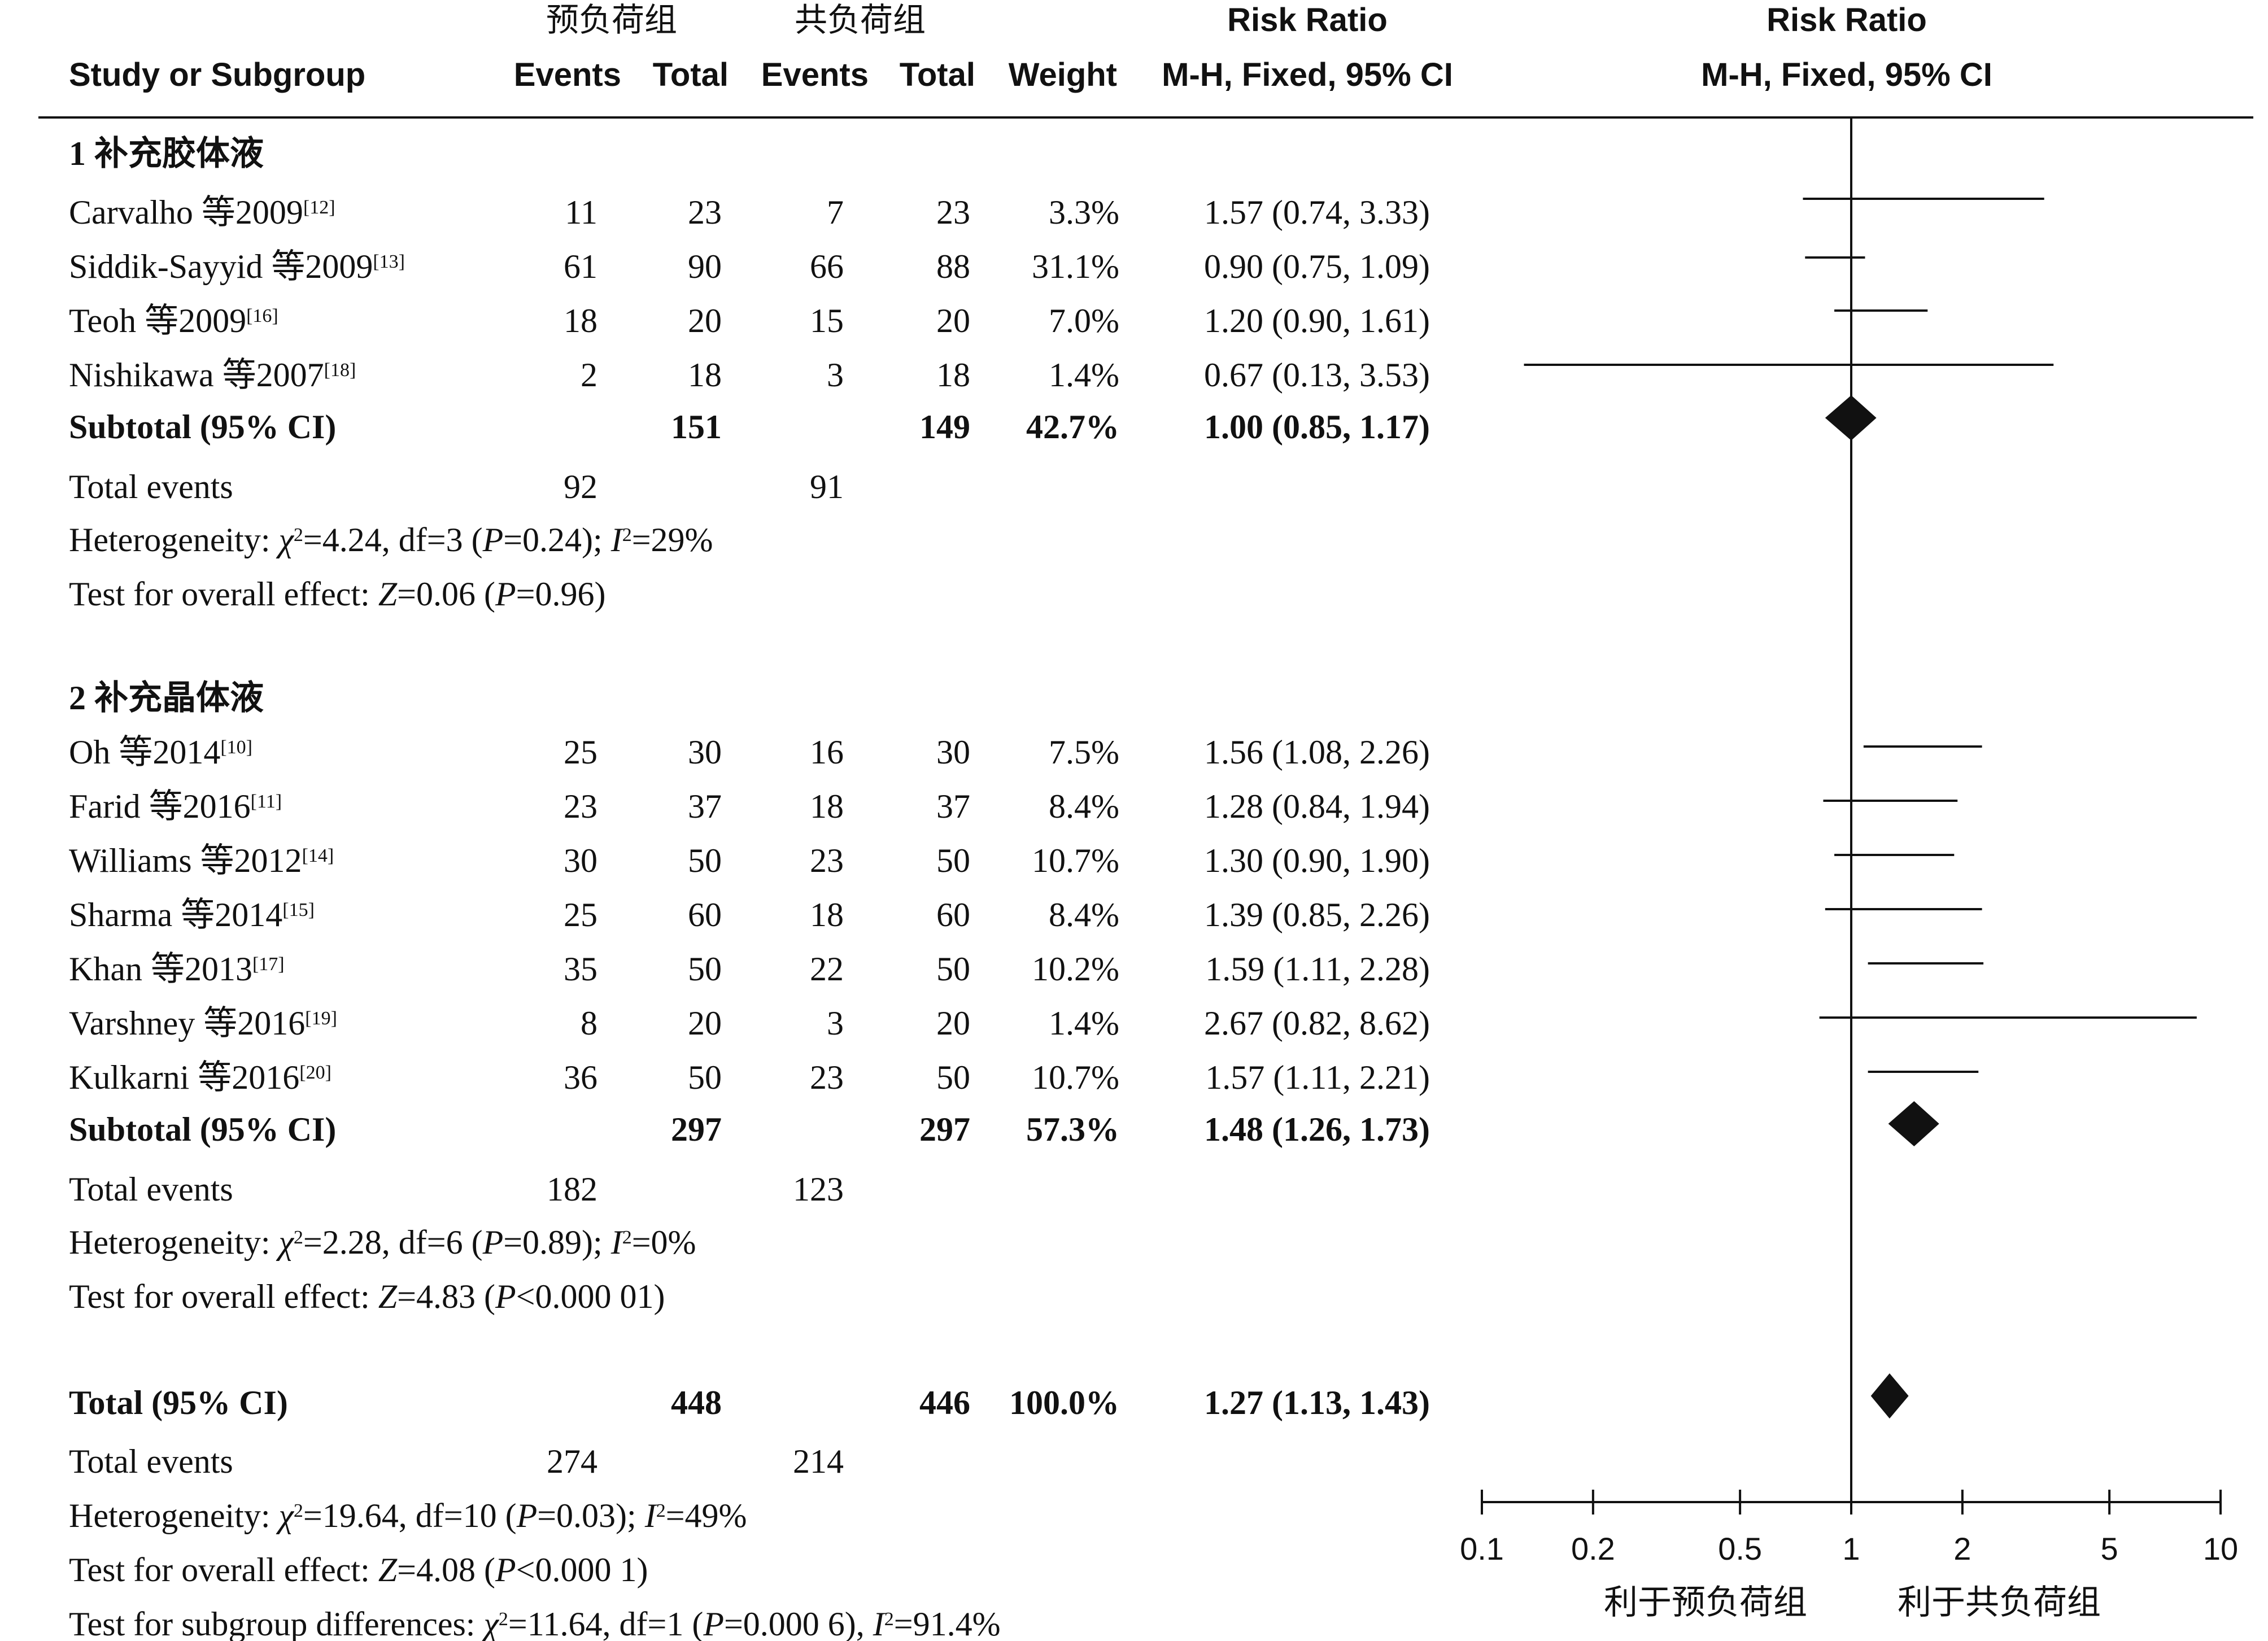 This screenshot has height=1641, width=2268. I want to click on chi-text: =4.24, df=3 (, so click(393, 539).